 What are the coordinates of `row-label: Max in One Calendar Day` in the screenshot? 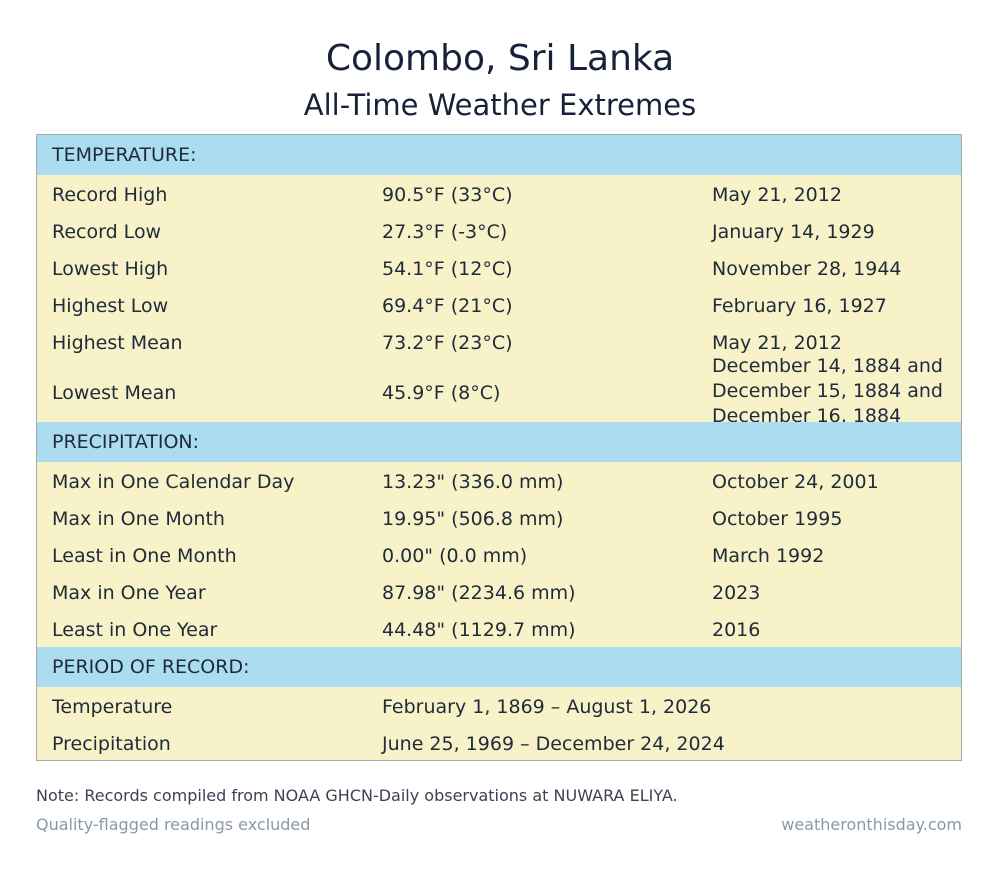 It's located at (173, 481).